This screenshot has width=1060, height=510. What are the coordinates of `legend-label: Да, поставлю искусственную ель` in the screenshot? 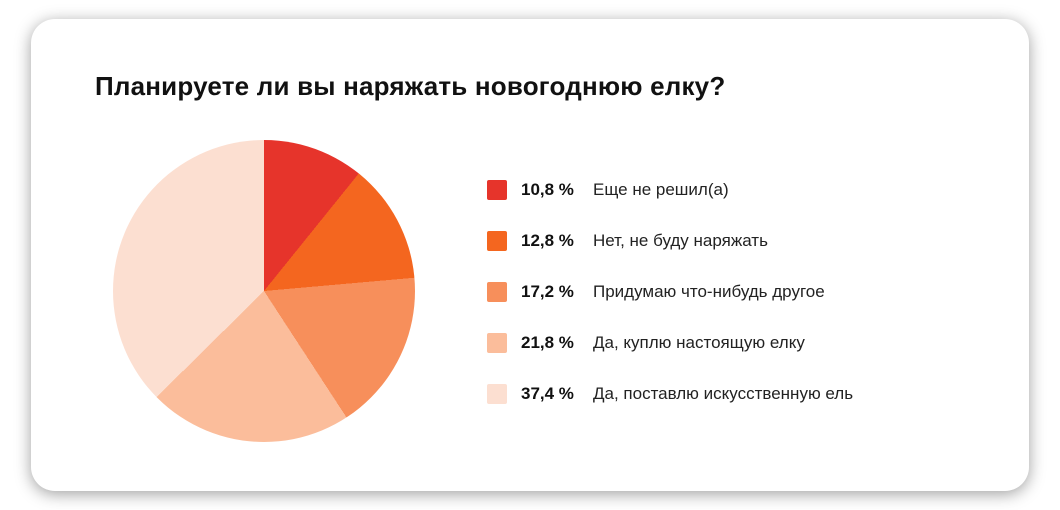 It's located at (723, 393).